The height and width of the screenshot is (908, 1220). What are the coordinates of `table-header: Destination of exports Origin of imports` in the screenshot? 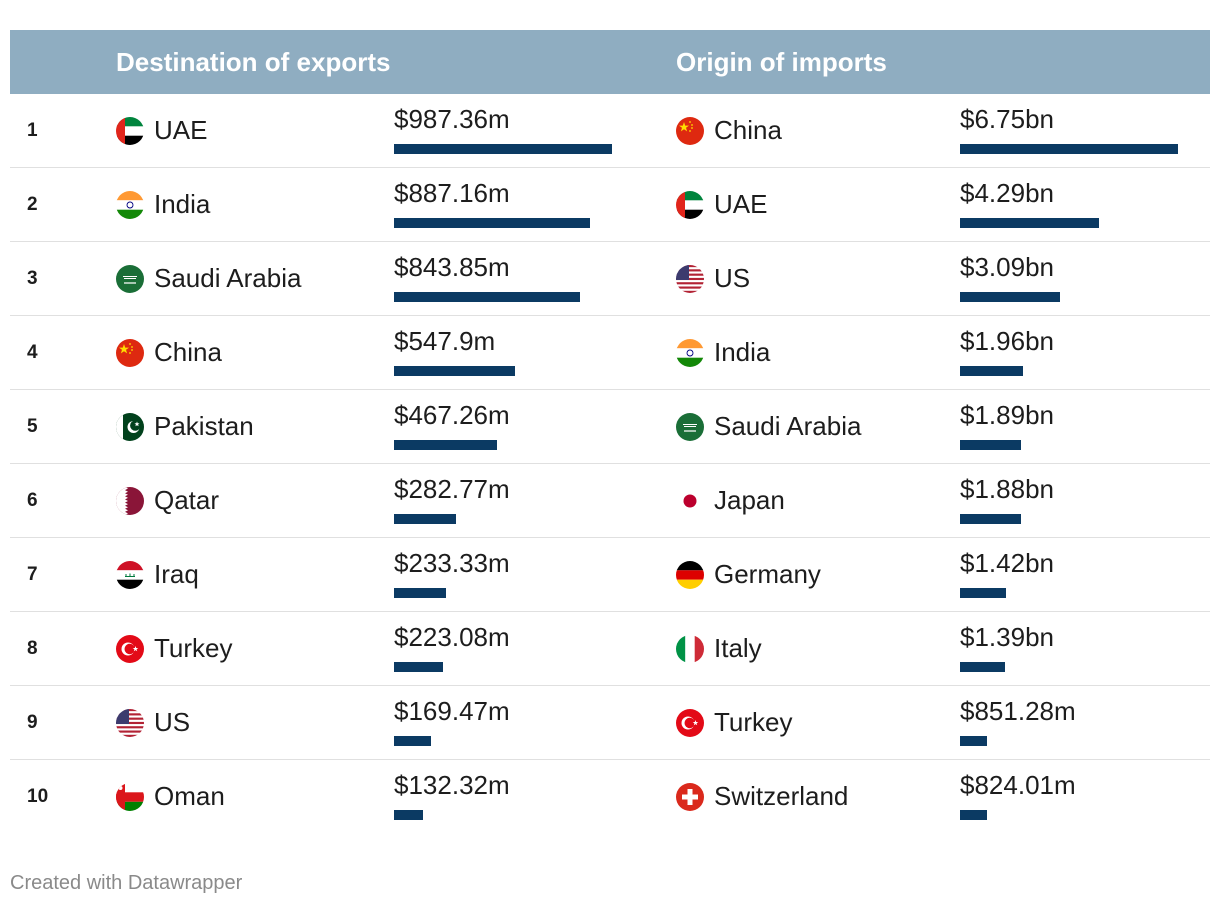 It's located at (610, 62).